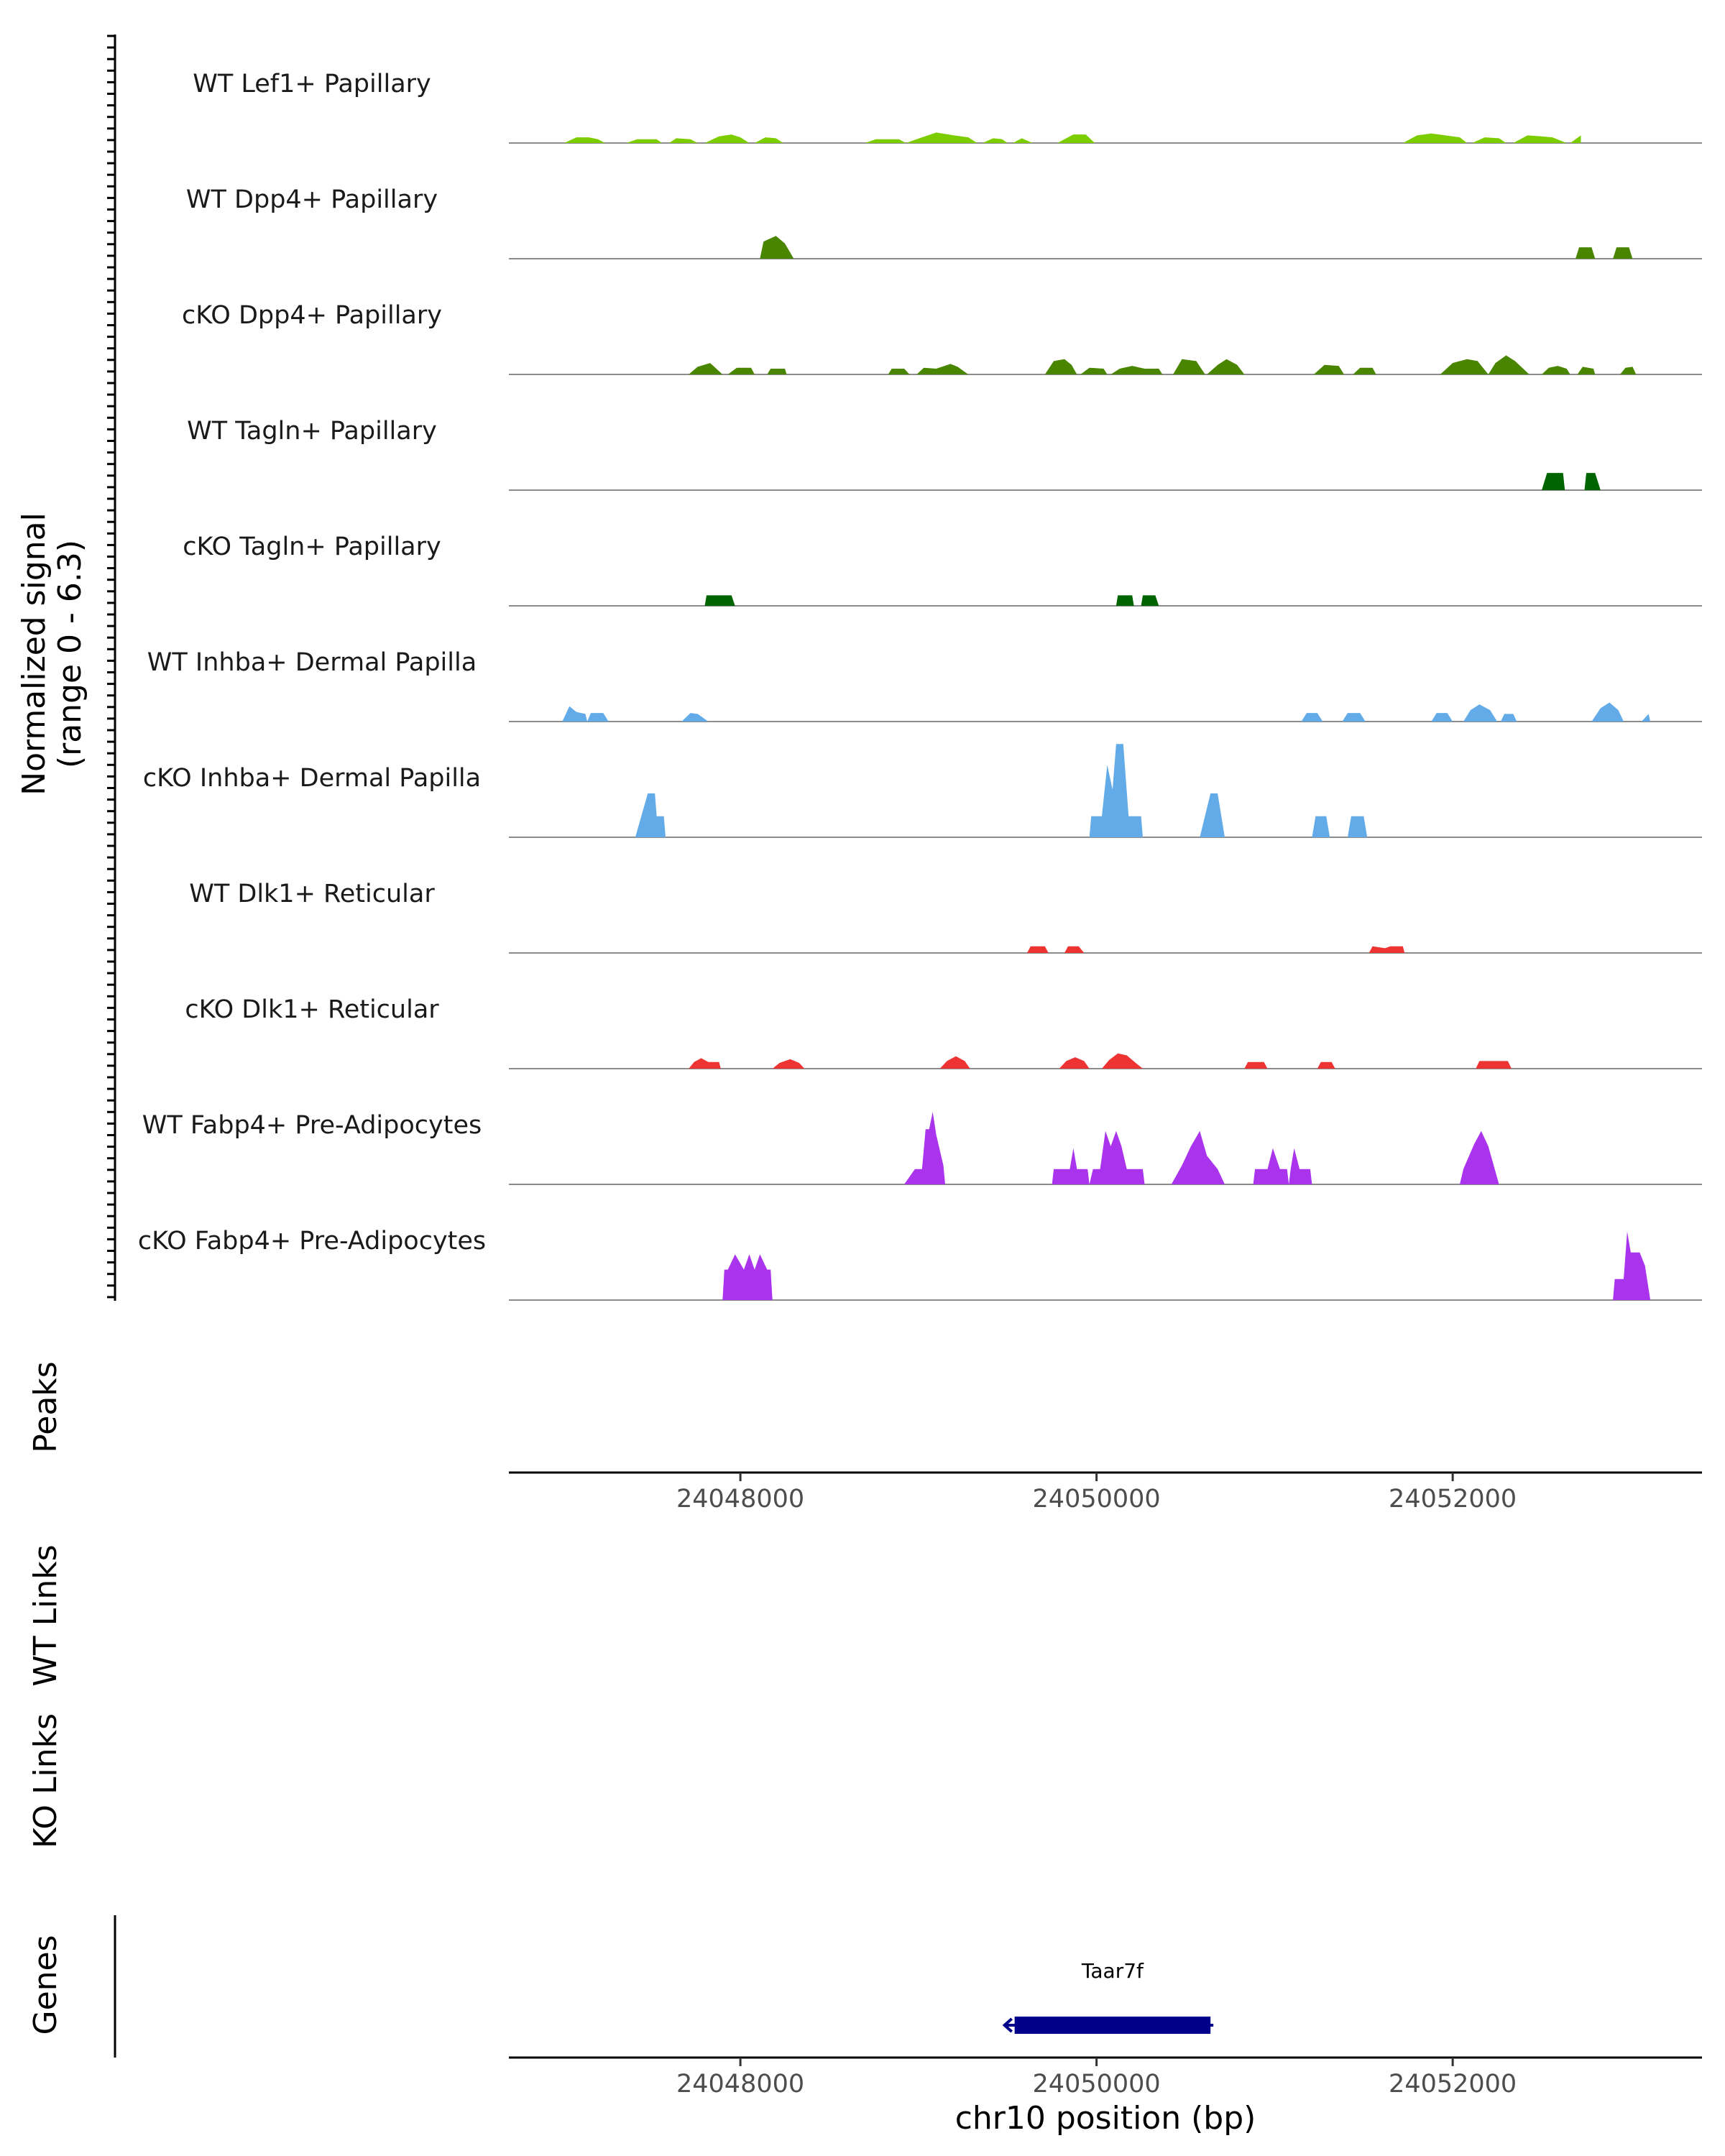 The height and width of the screenshot is (2156, 1725). I want to click on gene-annotations: Taar7f, so click(1108, 1997).